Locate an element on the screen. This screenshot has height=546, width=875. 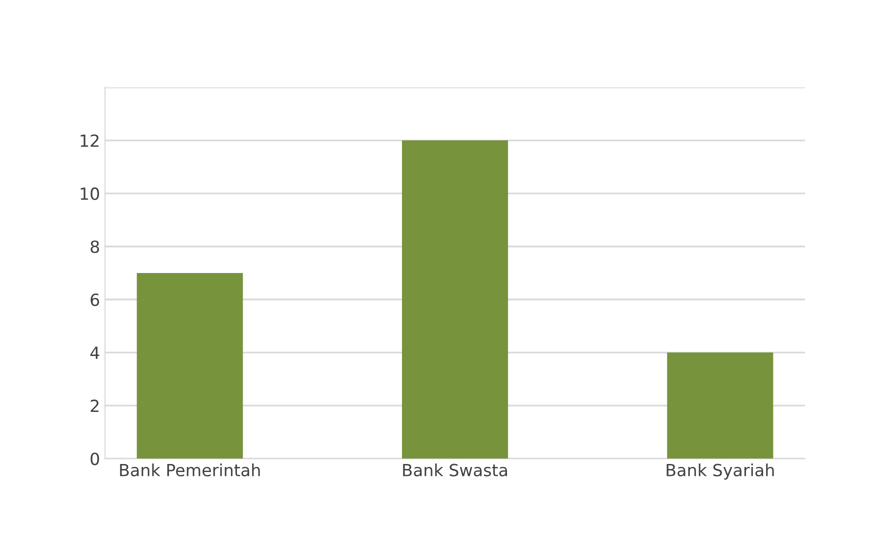
y-tick-label: 4 is located at coordinates (95, 352).